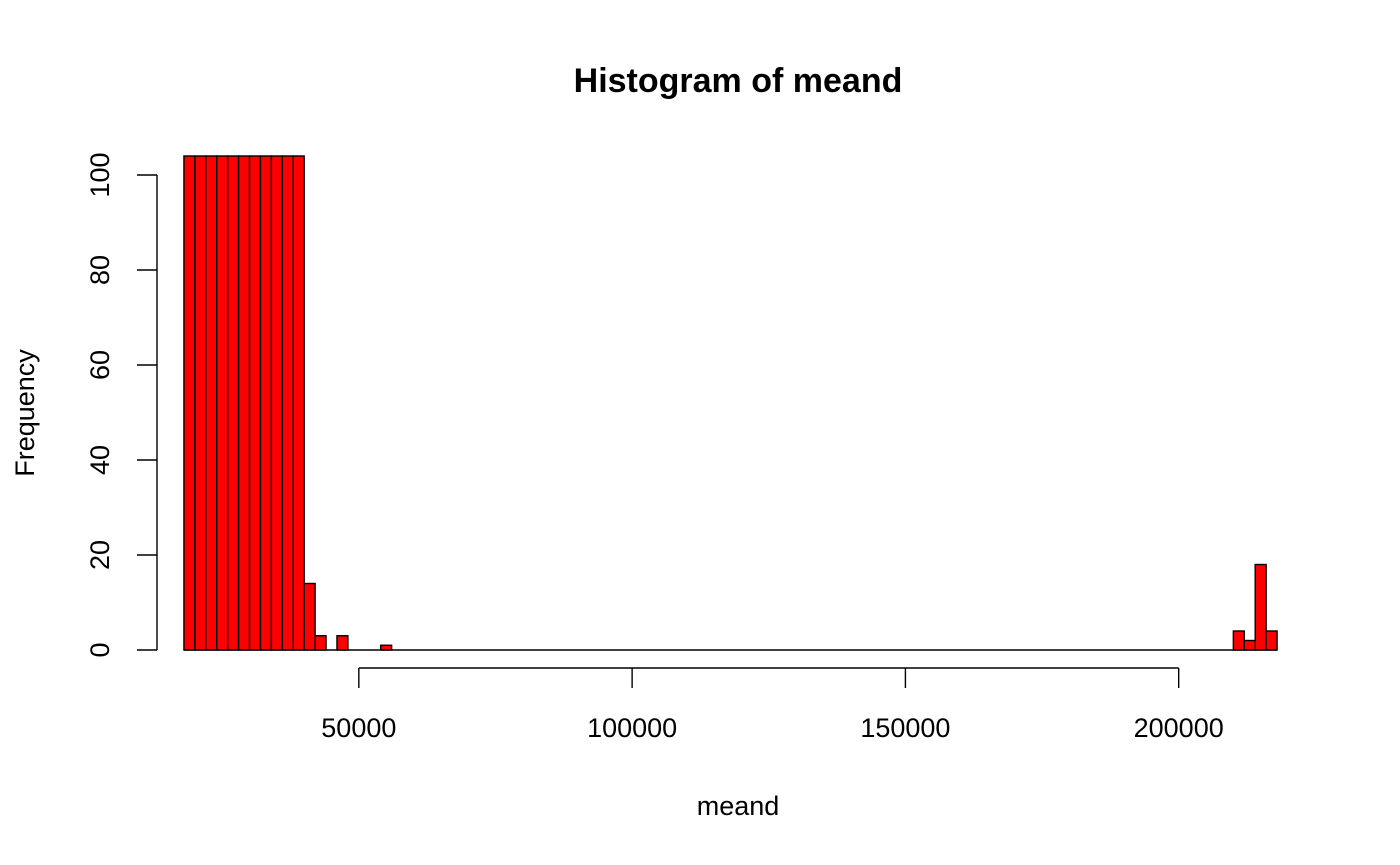  What do you see at coordinates (100, 649) in the screenshot?
I see `y-tick-label: 0` at bounding box center [100, 649].